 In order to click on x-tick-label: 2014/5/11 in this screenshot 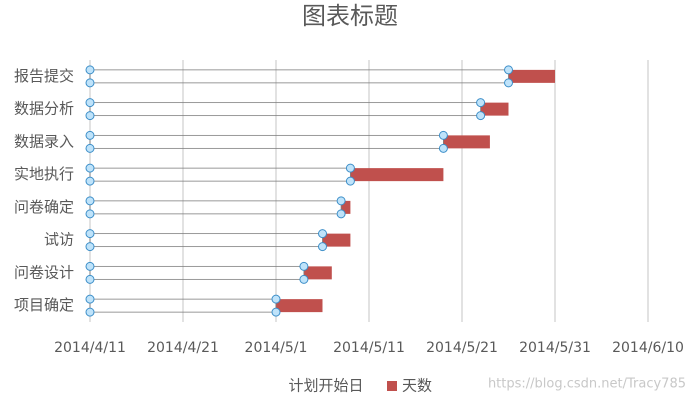, I will do `click(369, 348)`.